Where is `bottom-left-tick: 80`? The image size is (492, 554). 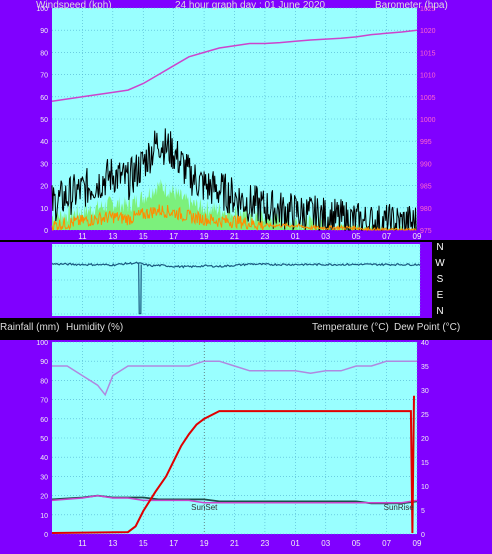
bottom-left-tick: 80 is located at coordinates (44, 381).